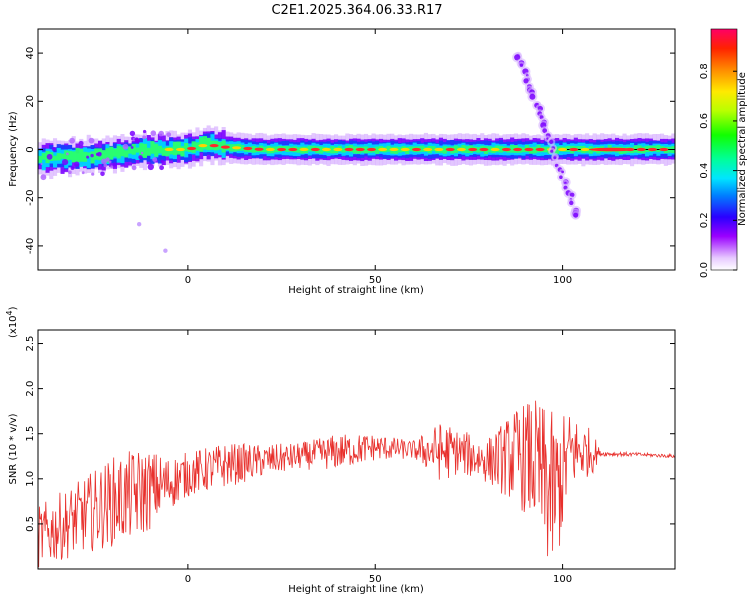 The height and width of the screenshot is (600, 750). I want to click on figure-title: C2E1.2025.364.06.33.R17, so click(356, 10).